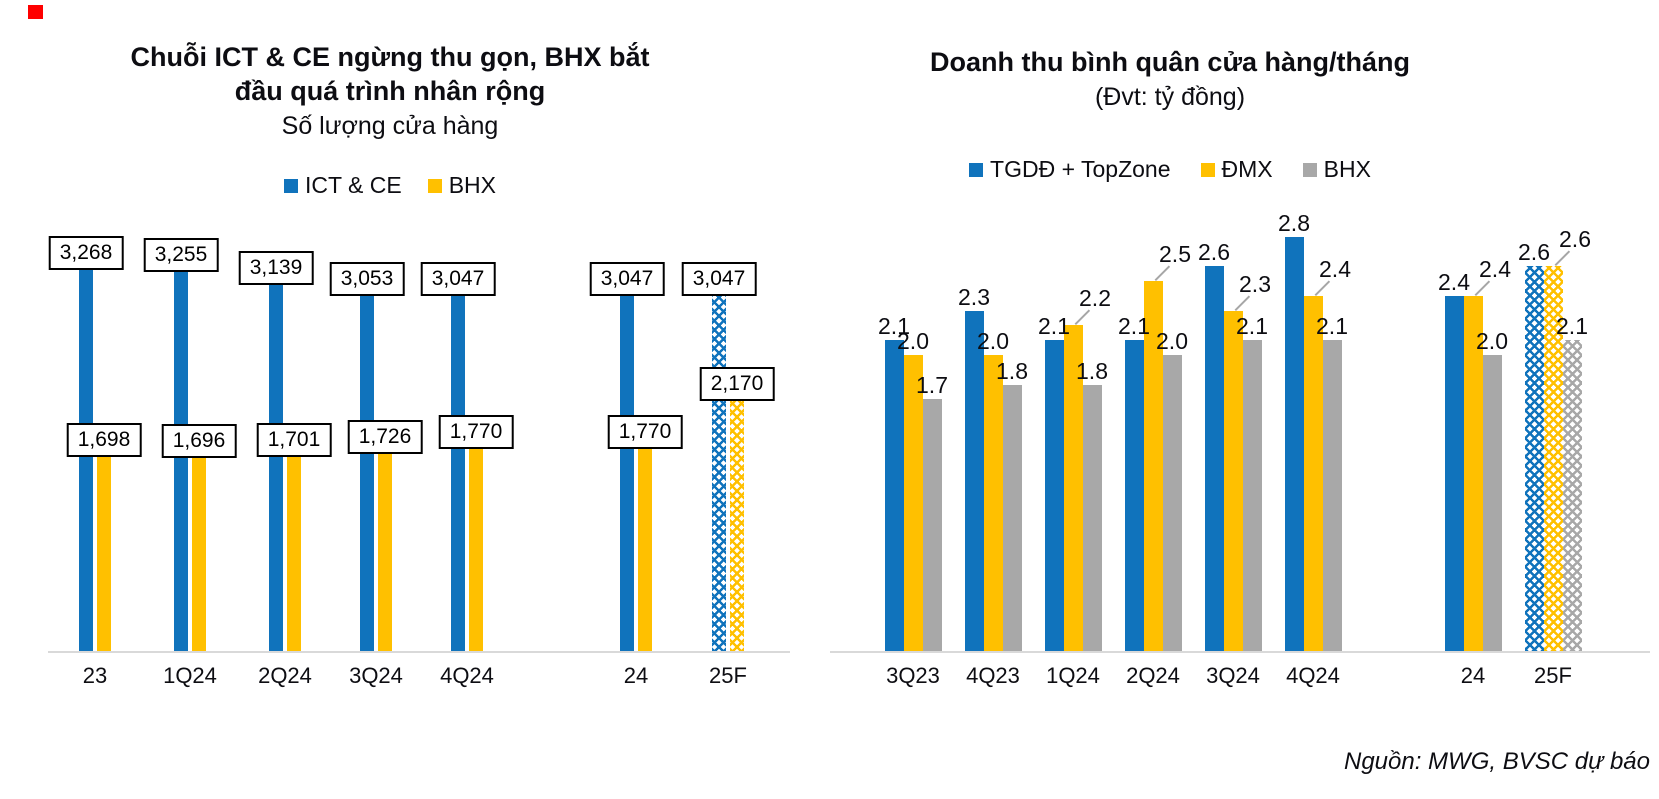 The height and width of the screenshot is (799, 1659). I want to click on x-axis-label: 24, so click(1473, 675).